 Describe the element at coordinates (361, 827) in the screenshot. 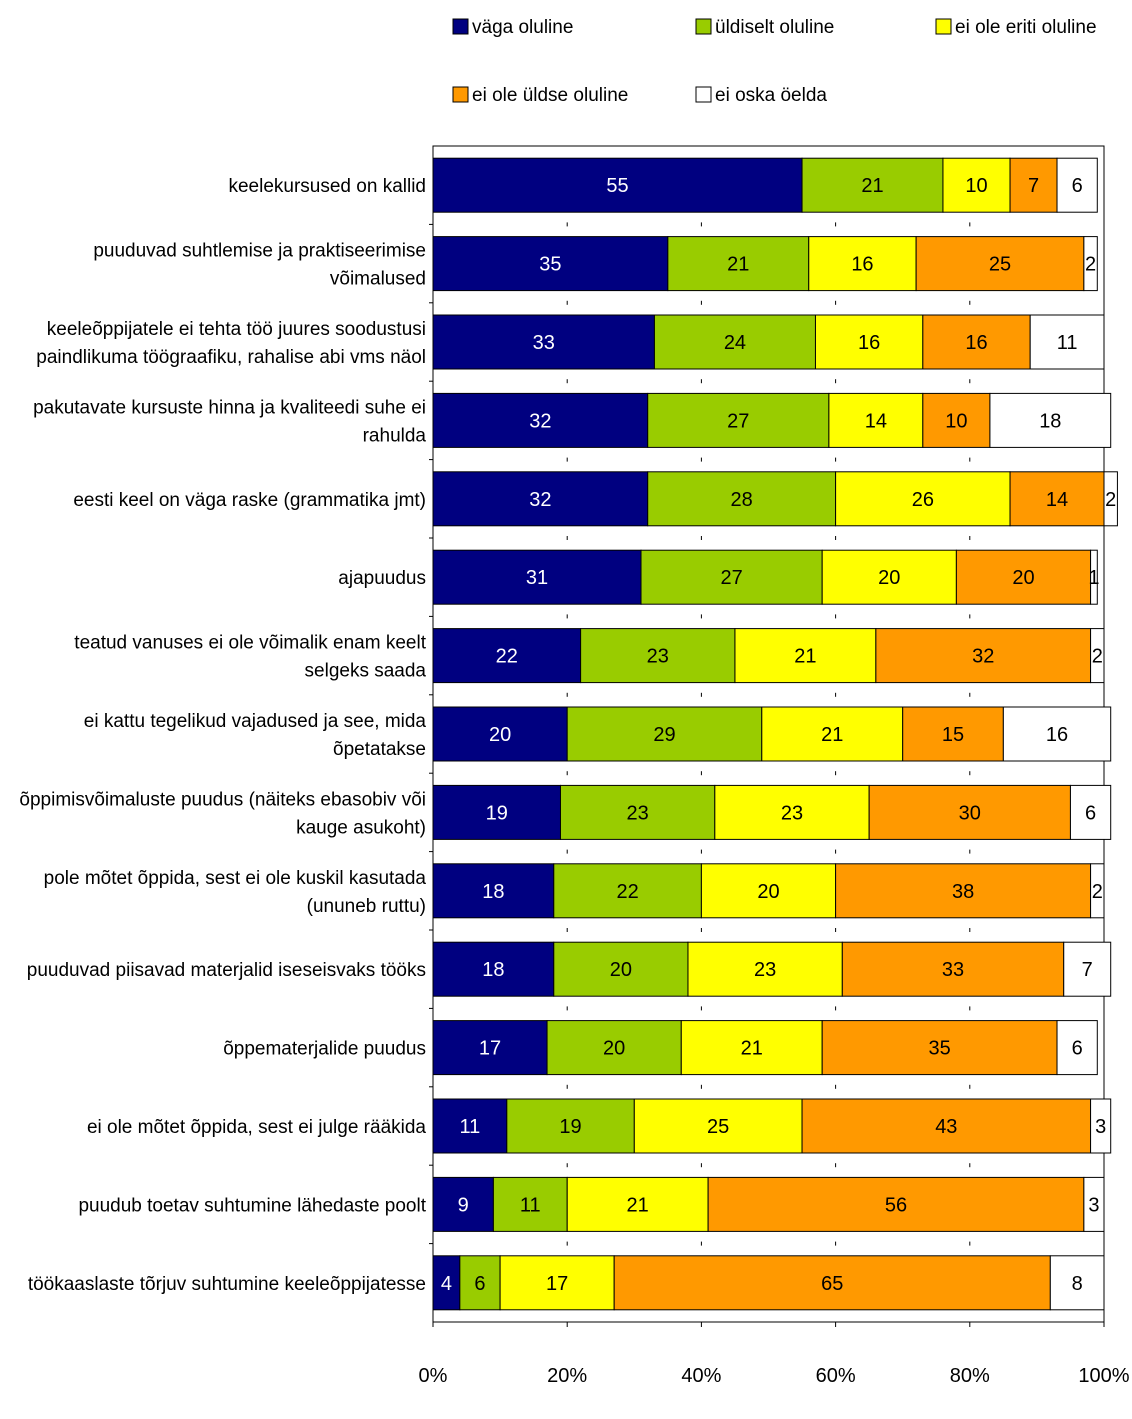

I see `category-label: kauge asukoht)` at that location.